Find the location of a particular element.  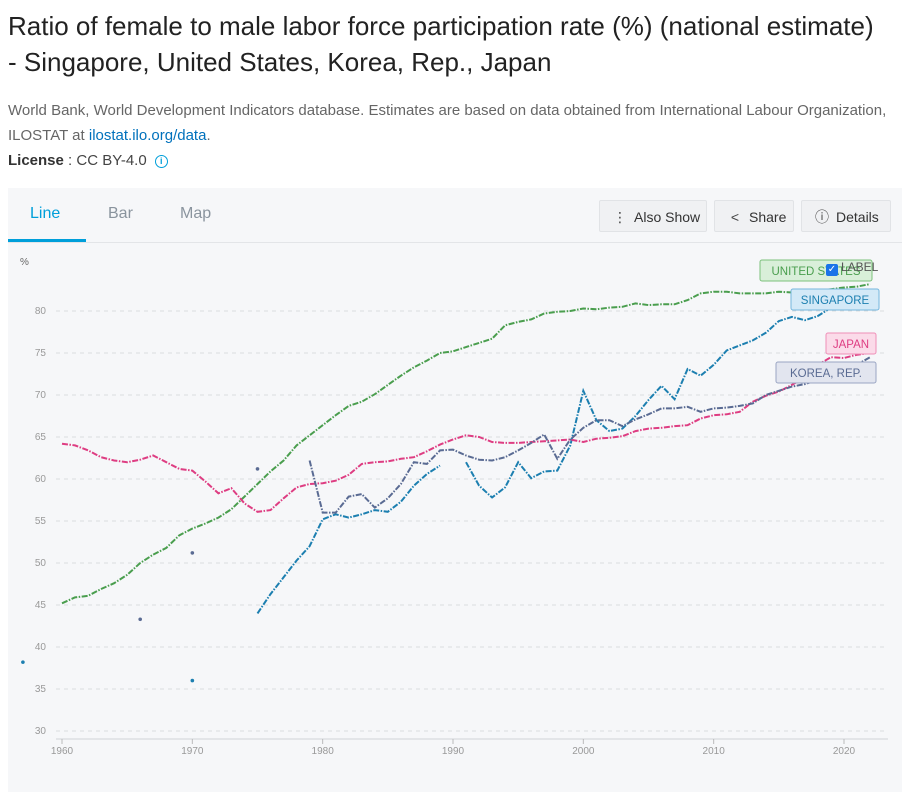

x-tick-label: 2020 is located at coordinates (844, 751).